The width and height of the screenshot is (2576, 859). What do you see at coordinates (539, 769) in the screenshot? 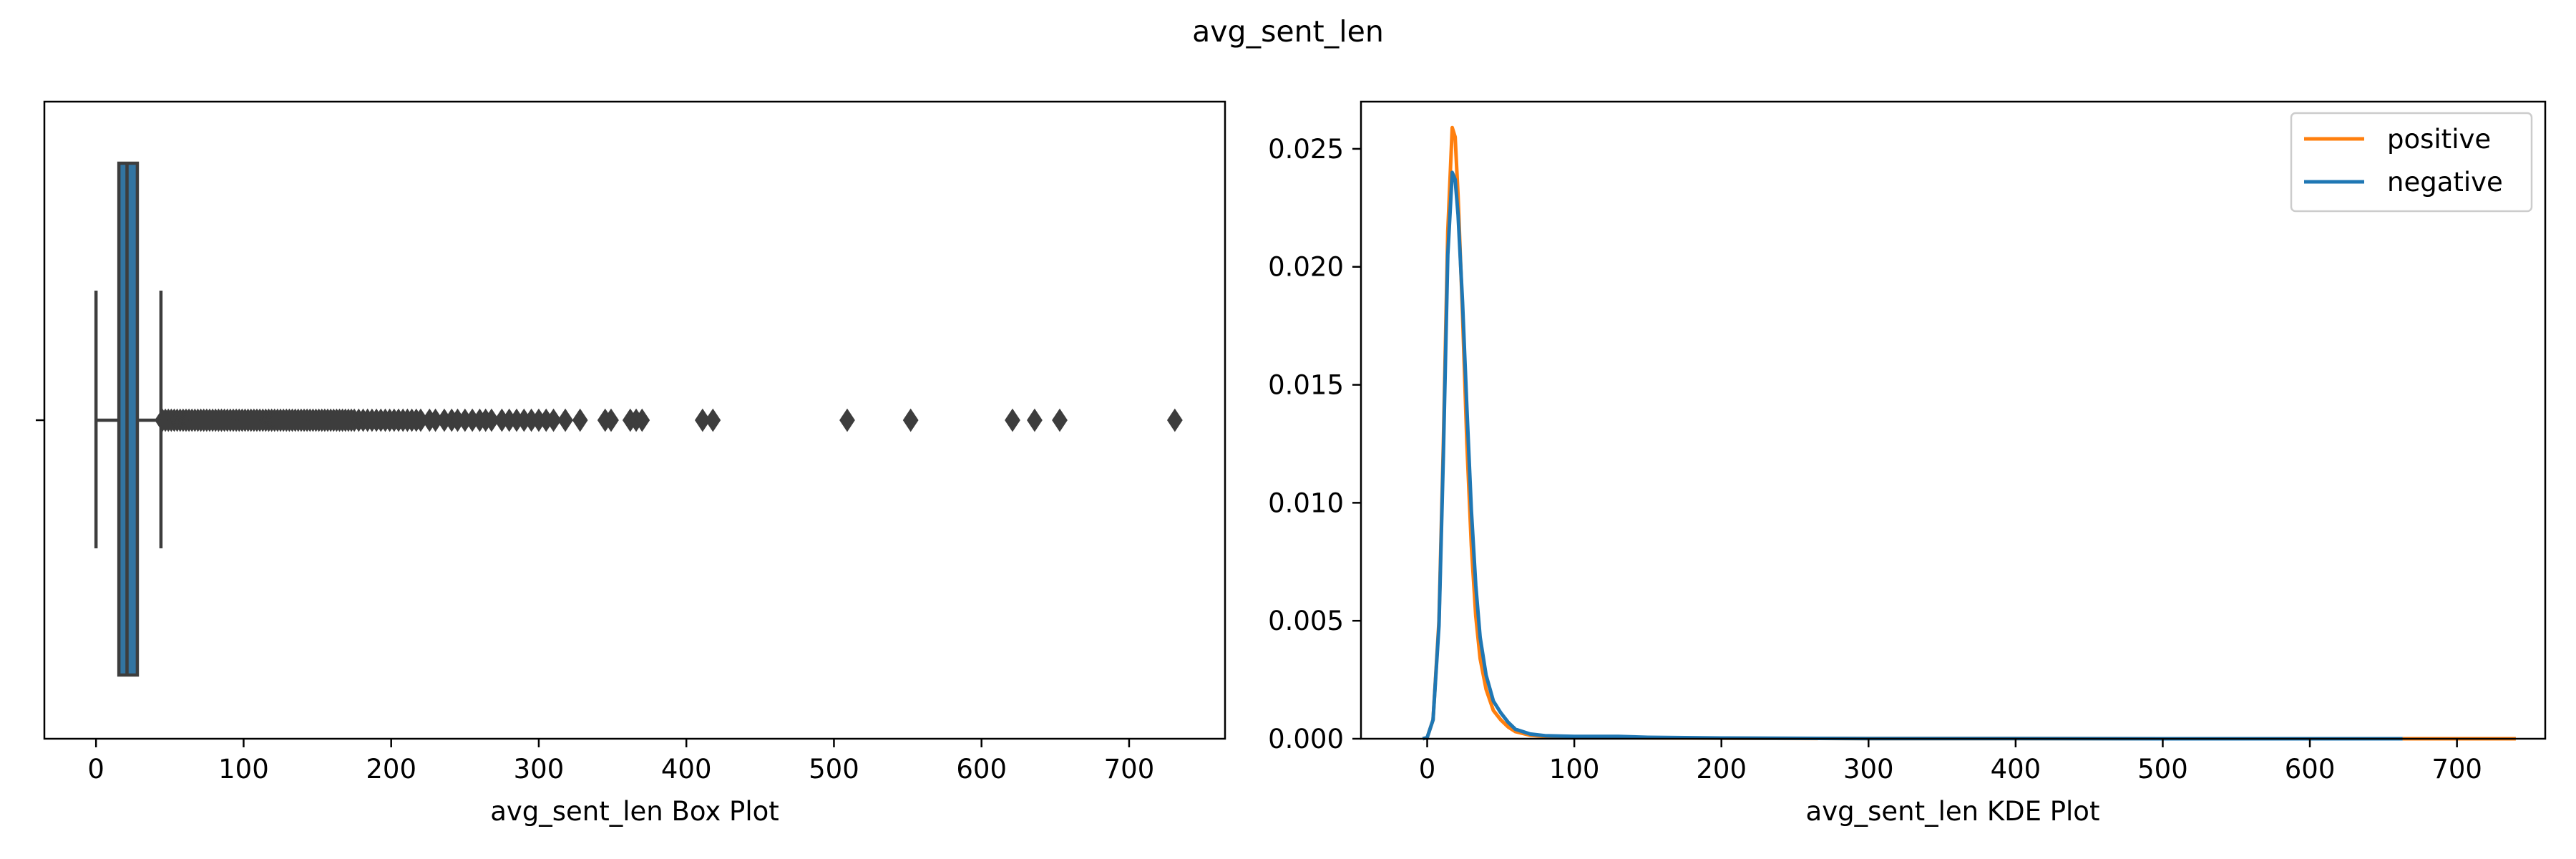
I see `box-x-tick-label: 300` at bounding box center [539, 769].